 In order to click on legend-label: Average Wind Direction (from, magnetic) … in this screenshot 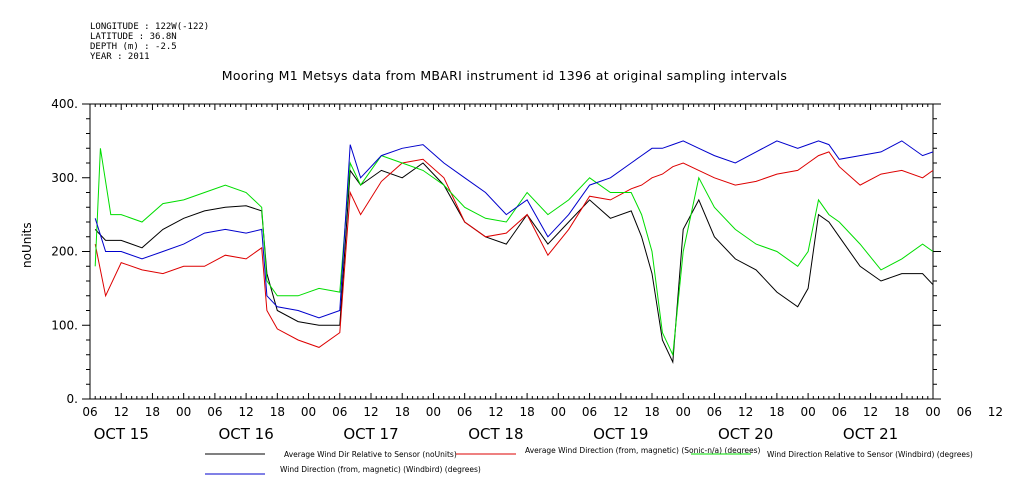, I will do `click(643, 450)`.